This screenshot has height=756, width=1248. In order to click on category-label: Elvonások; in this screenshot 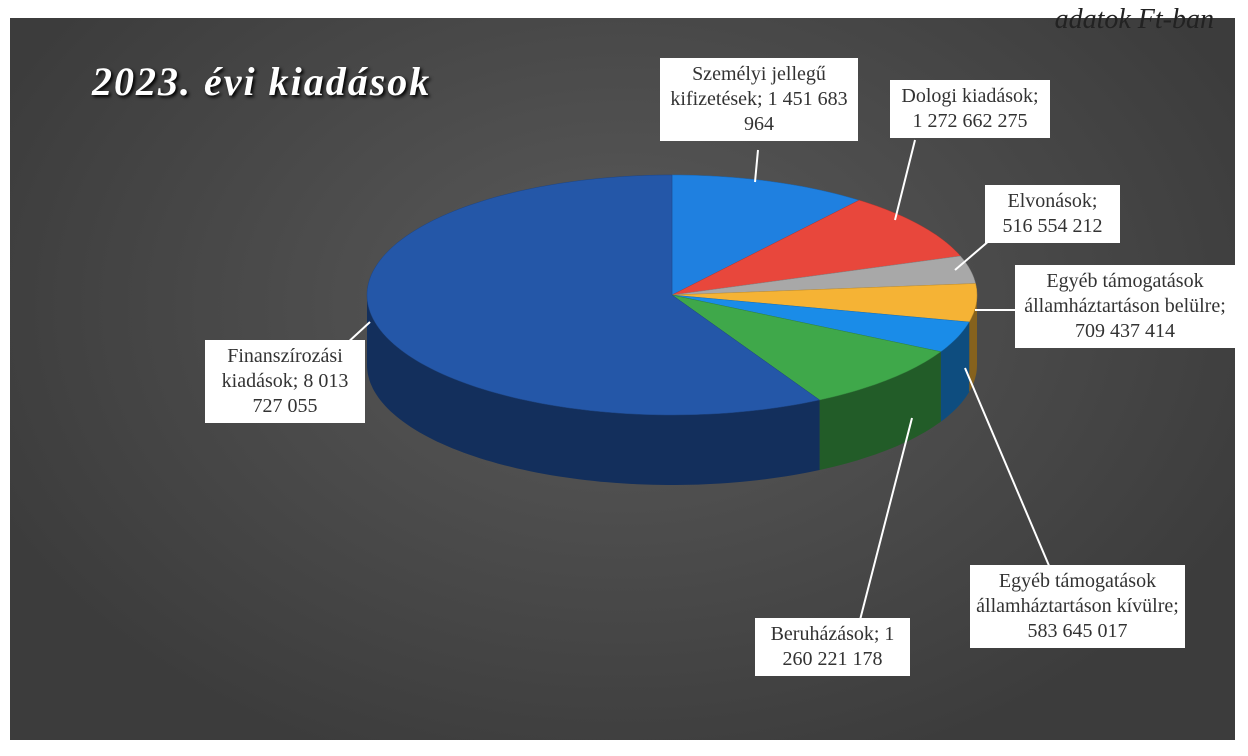, I will do `click(1052, 201)`.